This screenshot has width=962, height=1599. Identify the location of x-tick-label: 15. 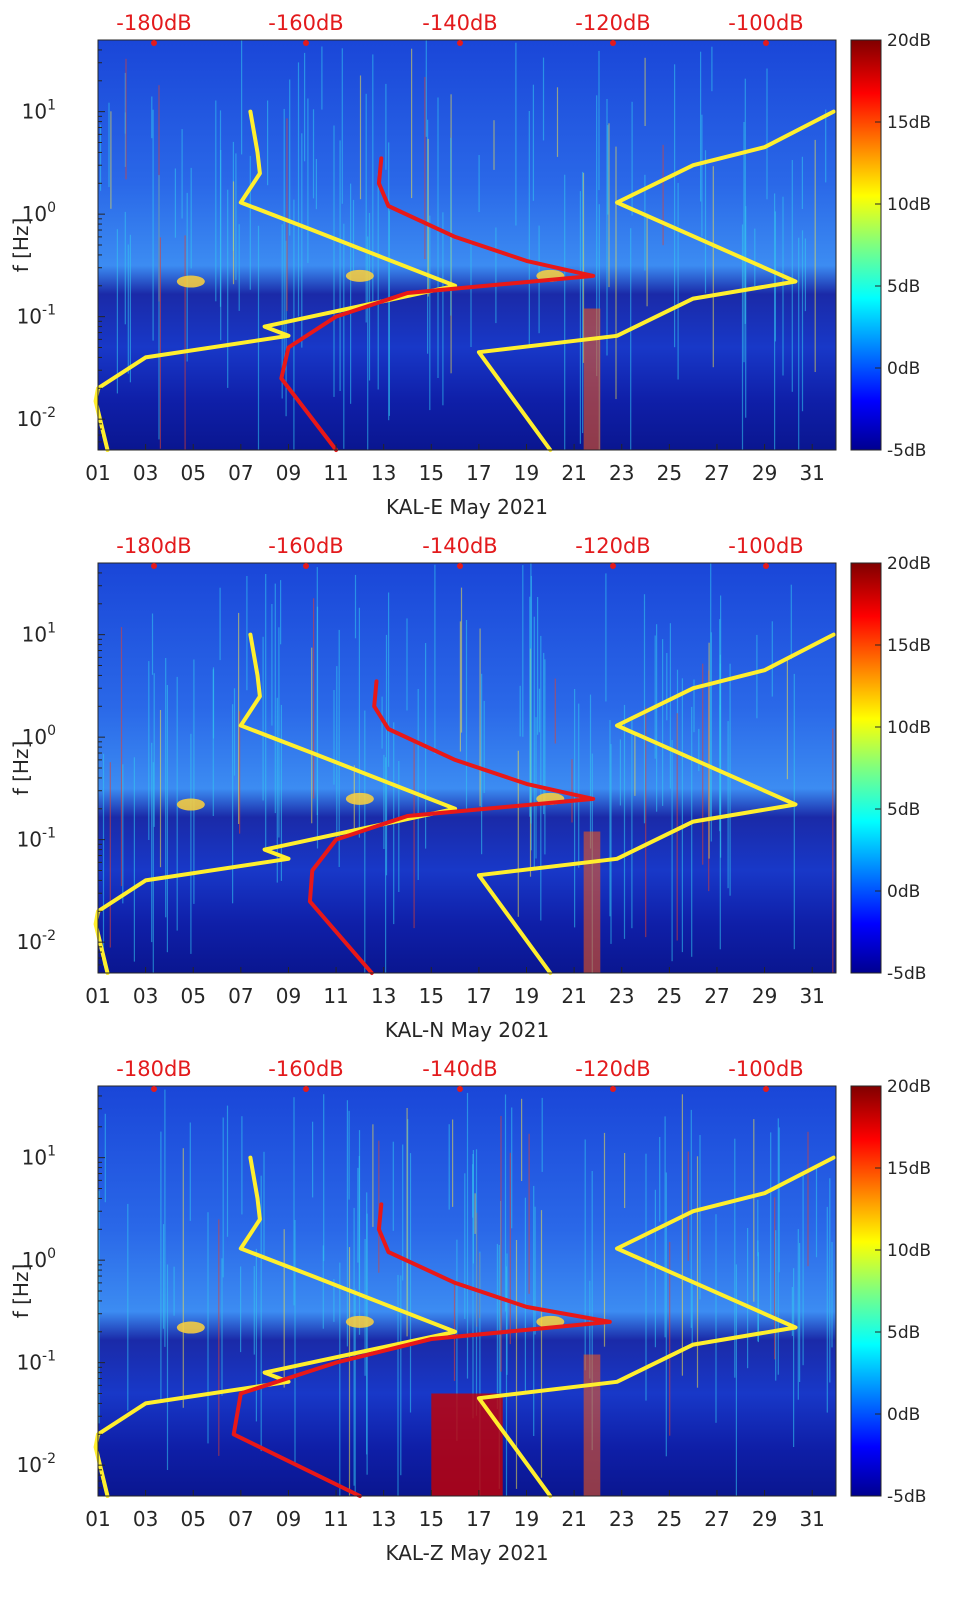
(431, 473).